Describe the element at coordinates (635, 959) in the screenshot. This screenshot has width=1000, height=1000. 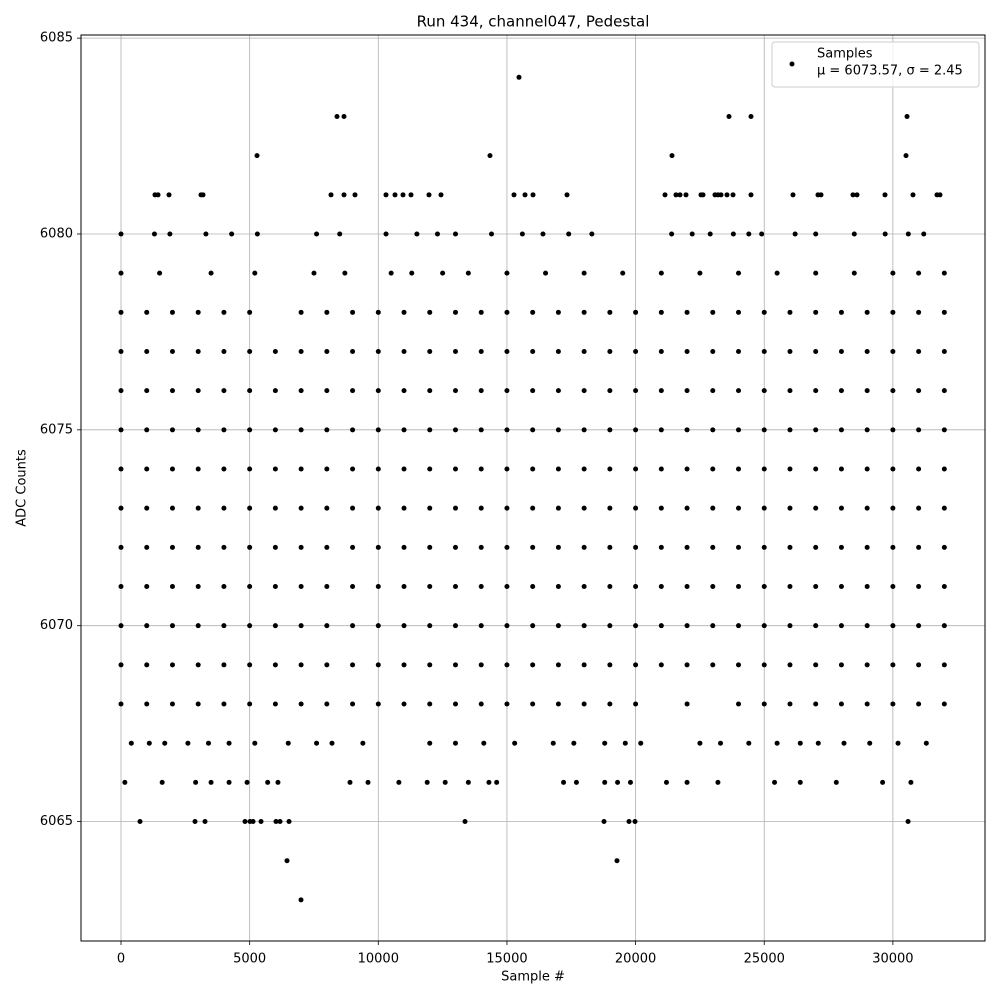
I see `x-tick-label: 20000` at that location.